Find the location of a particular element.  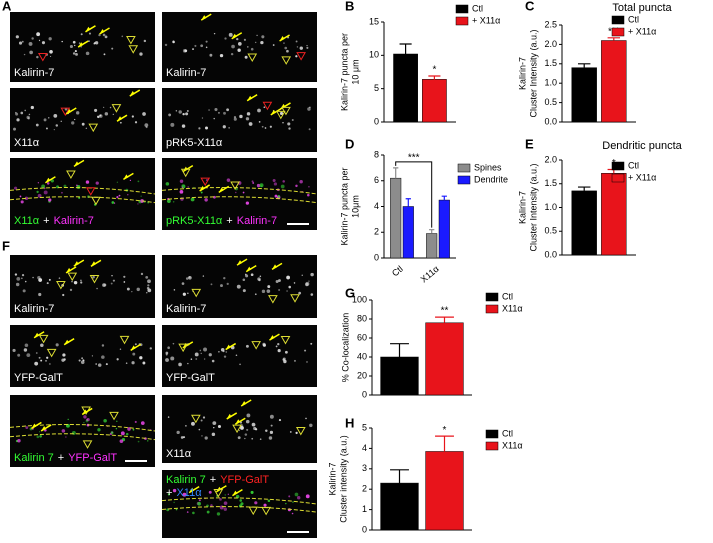

panel-letter: G is located at coordinates (350, 292).